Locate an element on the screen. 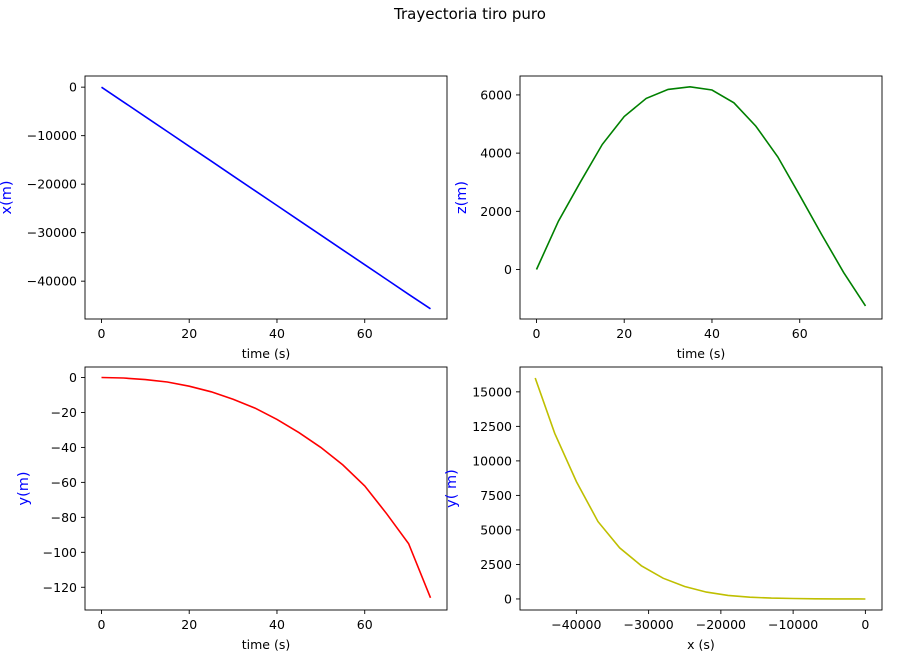 The image size is (917, 672). x-tick-label: −20000 is located at coordinates (721, 624).